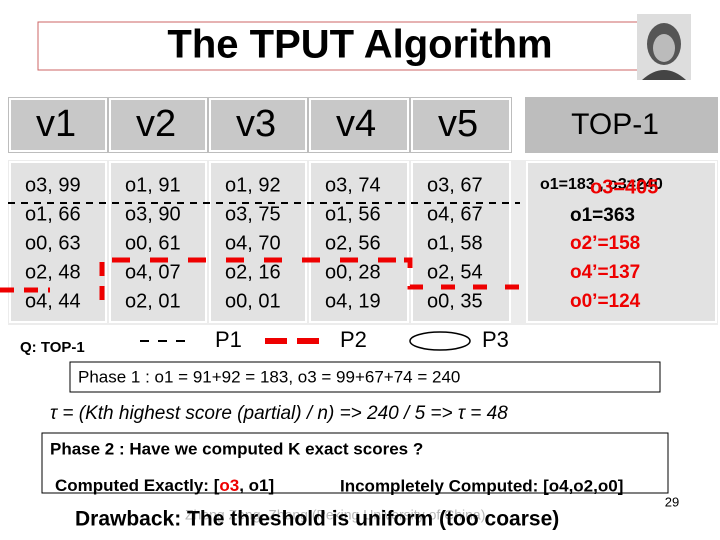  I want to click on header: v1, so click(56, 124).